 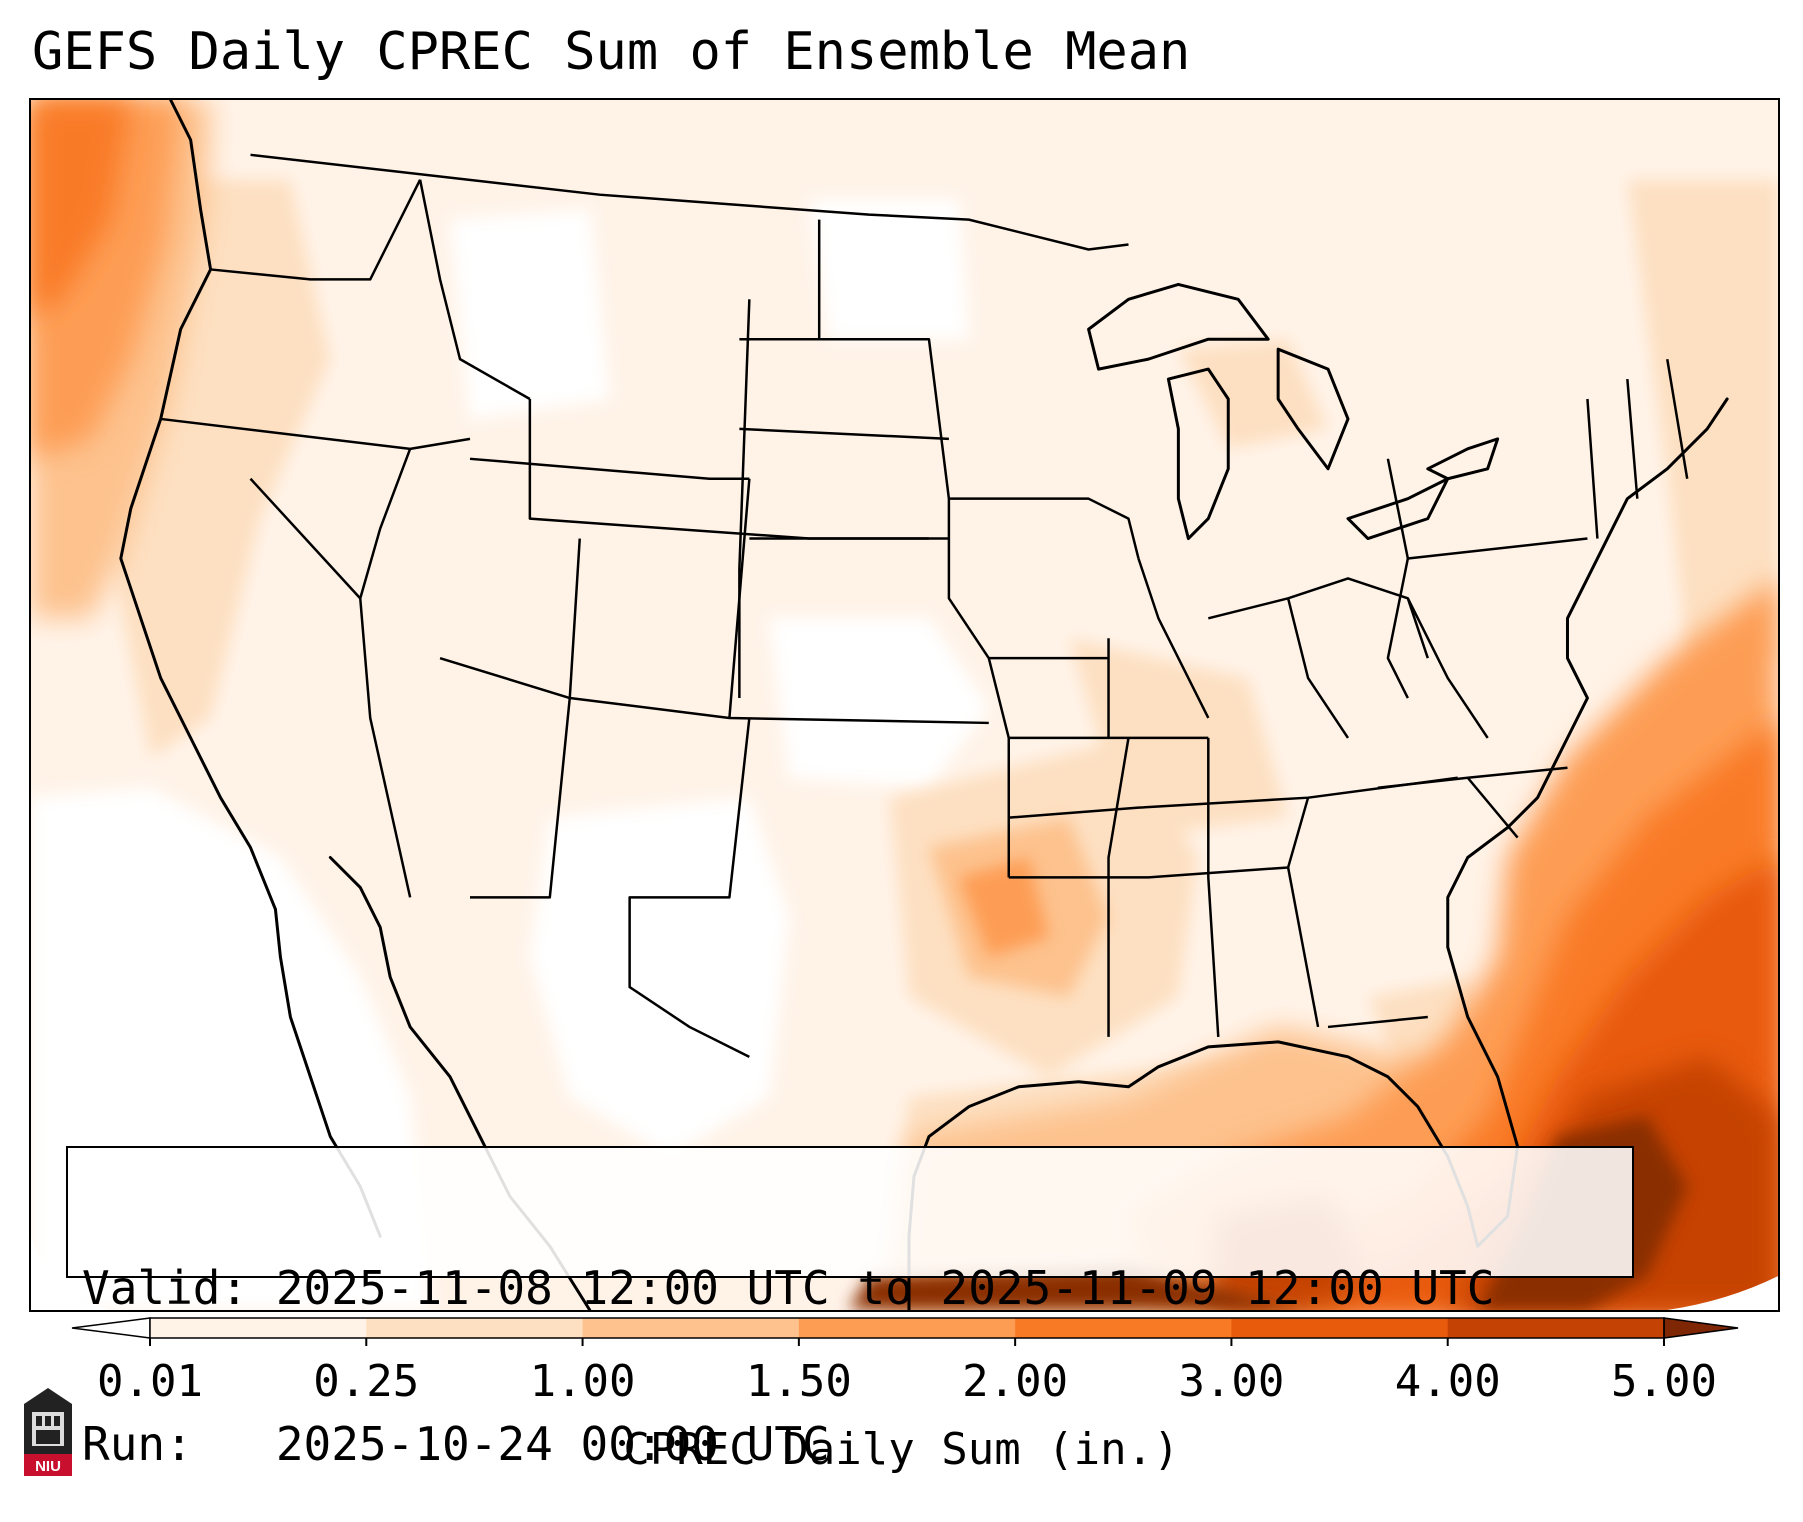 What do you see at coordinates (1015, 1381) in the screenshot?
I see `colorbar-tick-label: 2.00` at bounding box center [1015, 1381].